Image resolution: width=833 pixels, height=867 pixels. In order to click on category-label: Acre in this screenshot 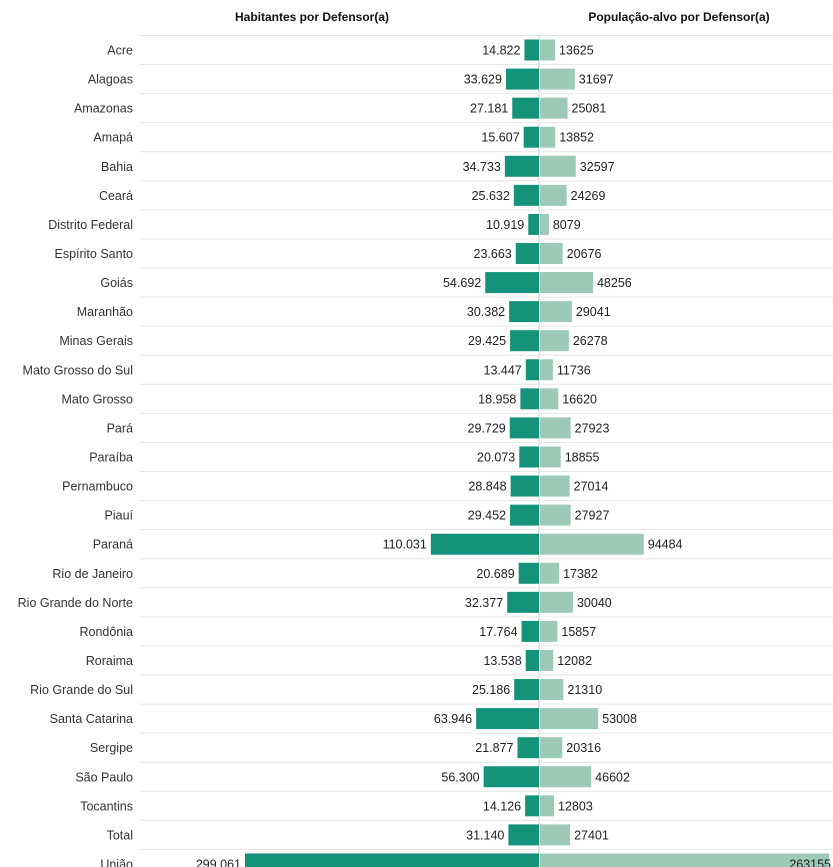, I will do `click(120, 51)`.